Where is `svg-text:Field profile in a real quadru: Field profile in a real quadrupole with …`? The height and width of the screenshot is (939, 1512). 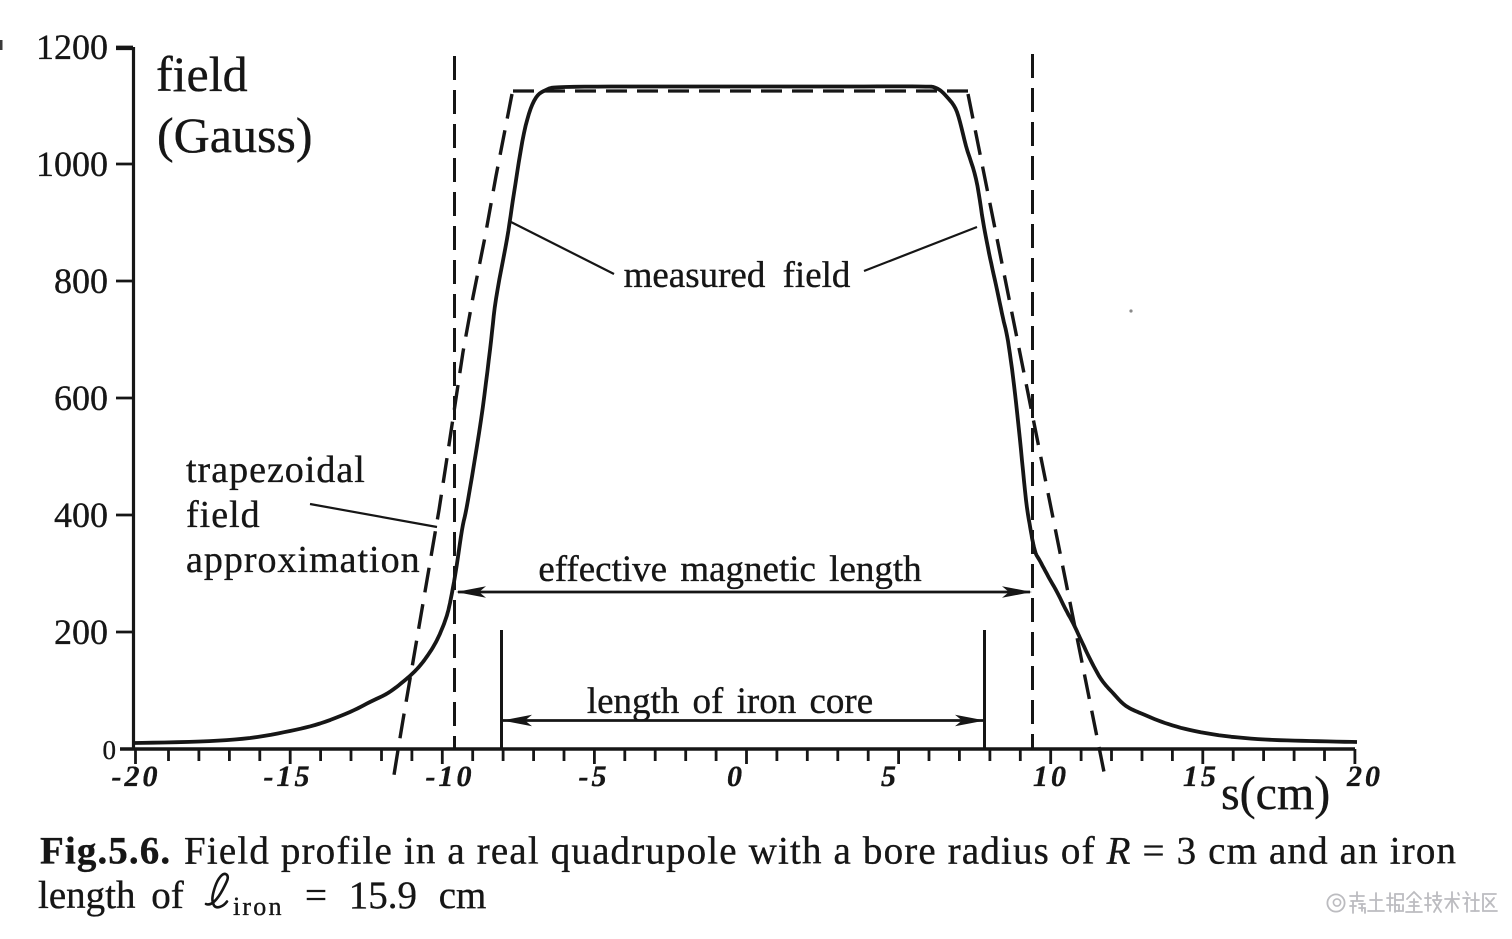
svg-text:Field profile in a real quadru: Field profile in a real quadrupole with … is located at coordinates (820, 851).